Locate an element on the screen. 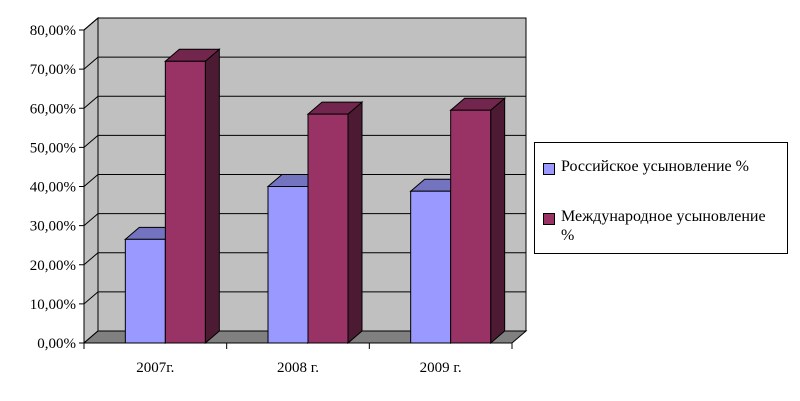 The height and width of the screenshot is (401, 800). y-tick-label: 0,00% is located at coordinates (56, 344).